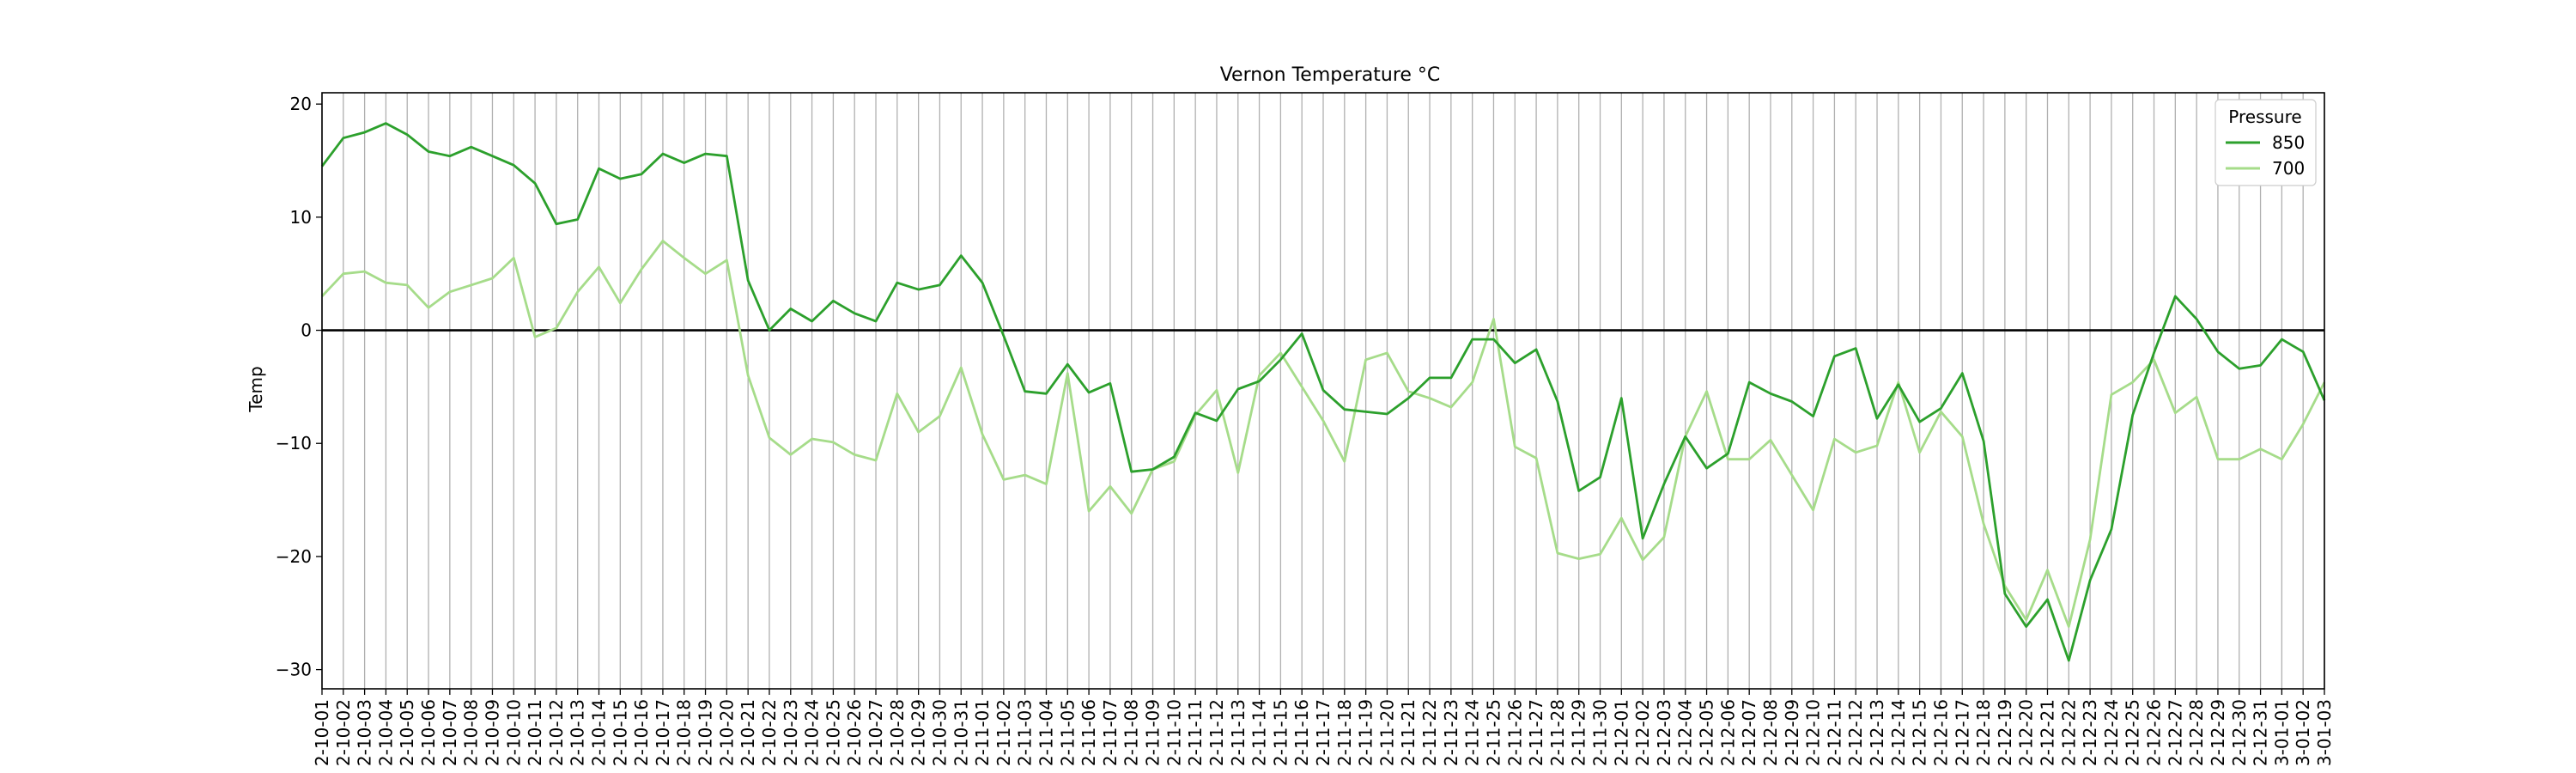  Describe the element at coordinates (1899, 732) in the screenshot. I see `x-tick-label: 2-12-14` at that location.